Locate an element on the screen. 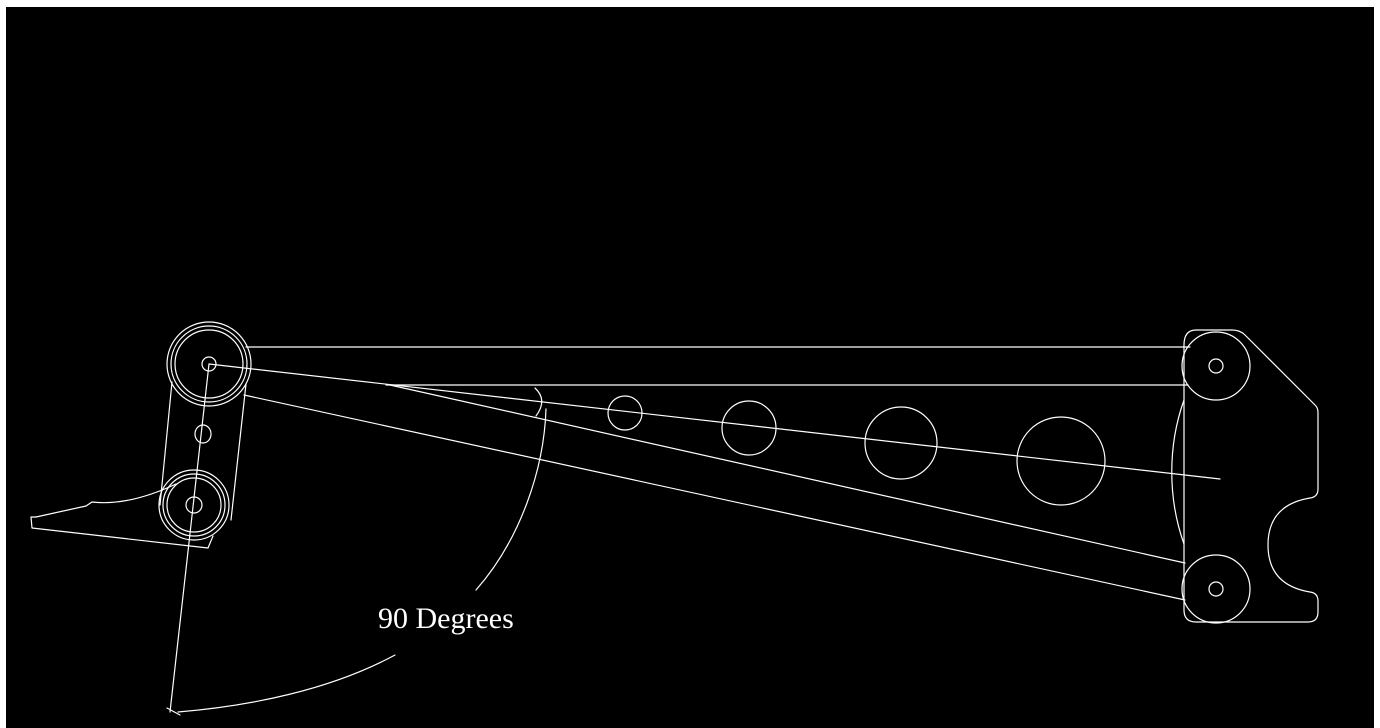 The height and width of the screenshot is (728, 1380). swing-angle-indicator is located at coordinates (356, 539).